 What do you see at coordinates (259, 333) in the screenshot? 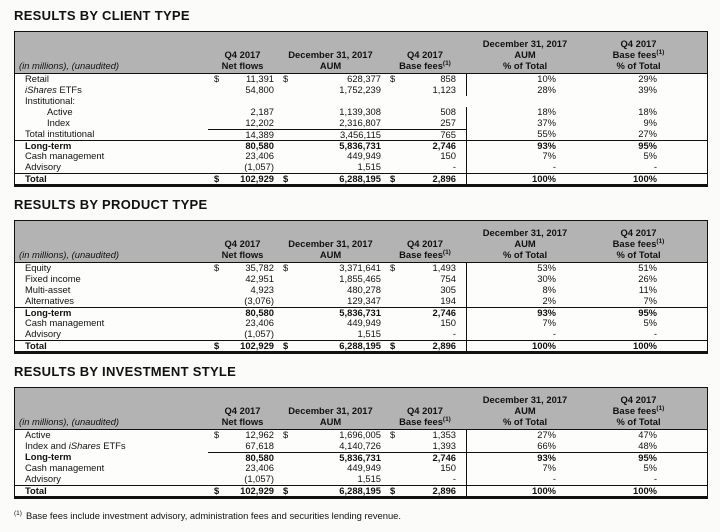
I see `net-flows-value: (1,057)` at bounding box center [259, 333].